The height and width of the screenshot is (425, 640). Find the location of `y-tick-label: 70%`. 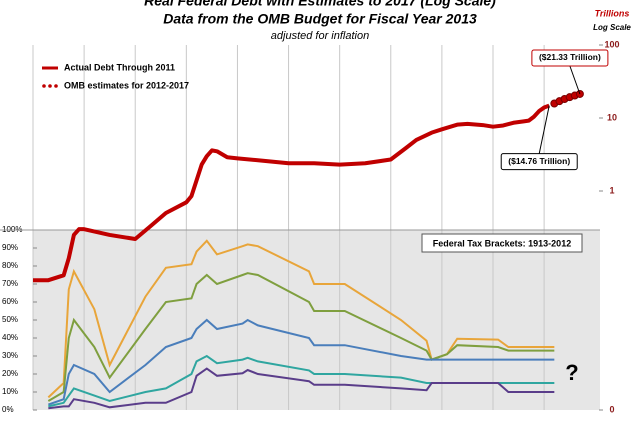

y-tick-label: 70% is located at coordinates (10, 283).